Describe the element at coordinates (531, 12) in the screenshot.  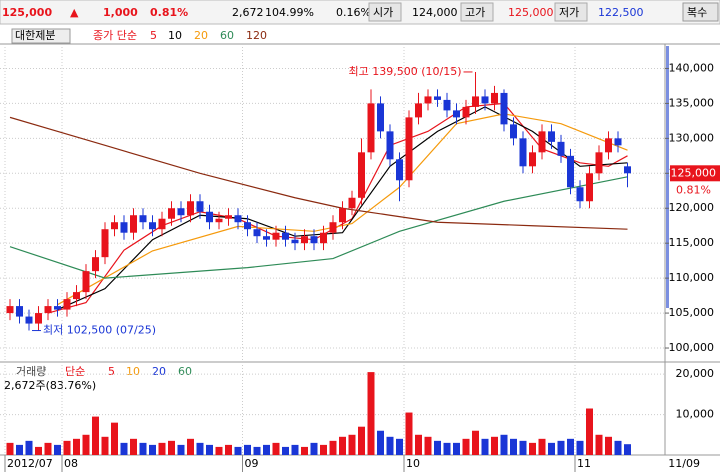
I see `high: 125,000` at that location.